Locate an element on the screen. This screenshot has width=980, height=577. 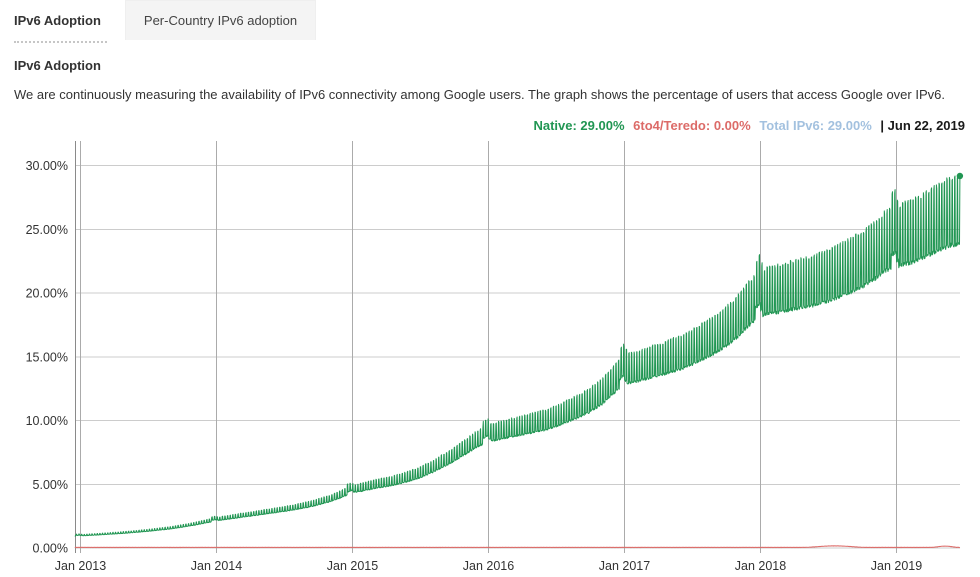
y-tick-label: 30.00% is located at coordinates (47, 166).